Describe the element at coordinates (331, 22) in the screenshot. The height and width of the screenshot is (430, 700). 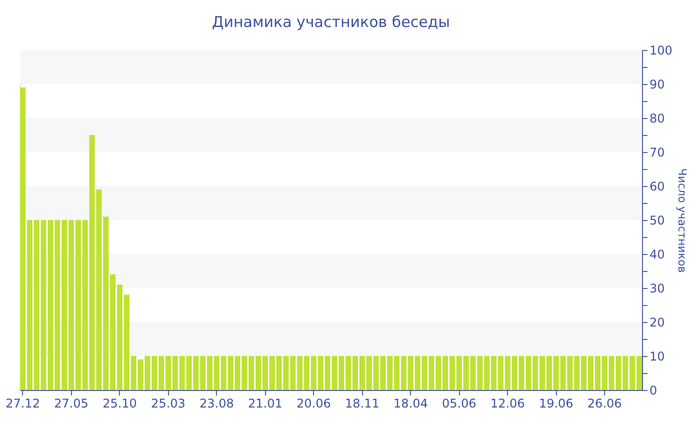
I see `chart-title: Динамика участников беседы` at that location.